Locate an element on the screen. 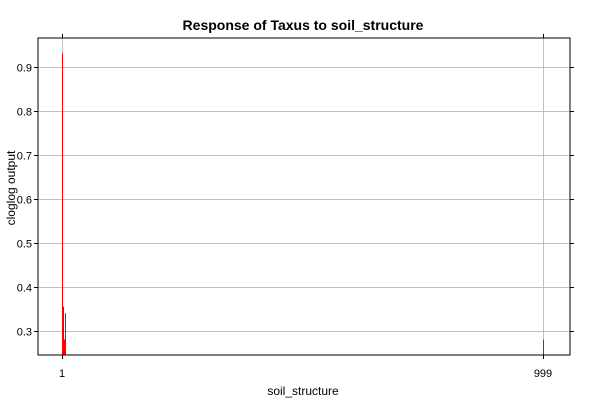 This screenshot has width=600, height=405. y-tick-label: 0.9 is located at coordinates (24, 69).